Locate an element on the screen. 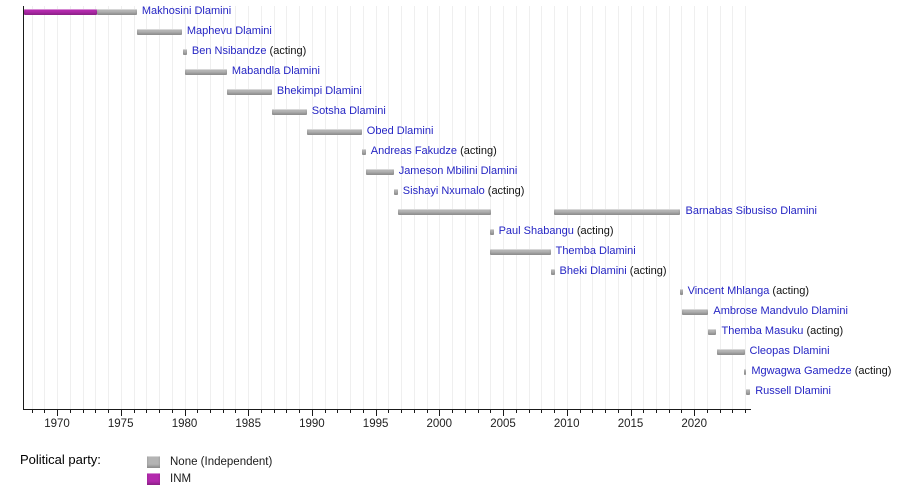  pm-name-link: Mgwagwa Gamedze is located at coordinates (801, 371).